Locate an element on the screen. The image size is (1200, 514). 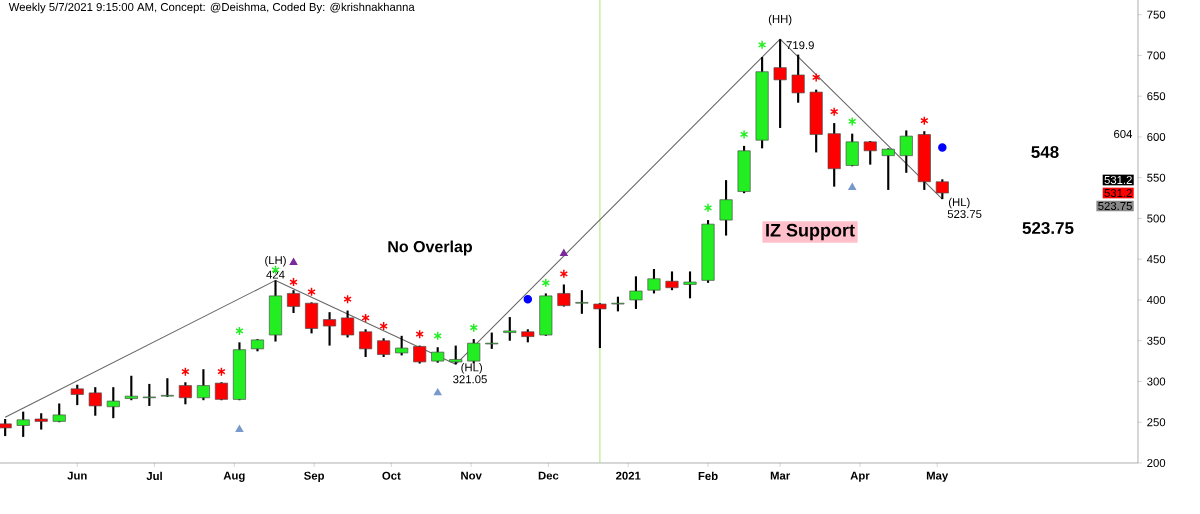
x-tick-label: Dec is located at coordinates (548, 475).